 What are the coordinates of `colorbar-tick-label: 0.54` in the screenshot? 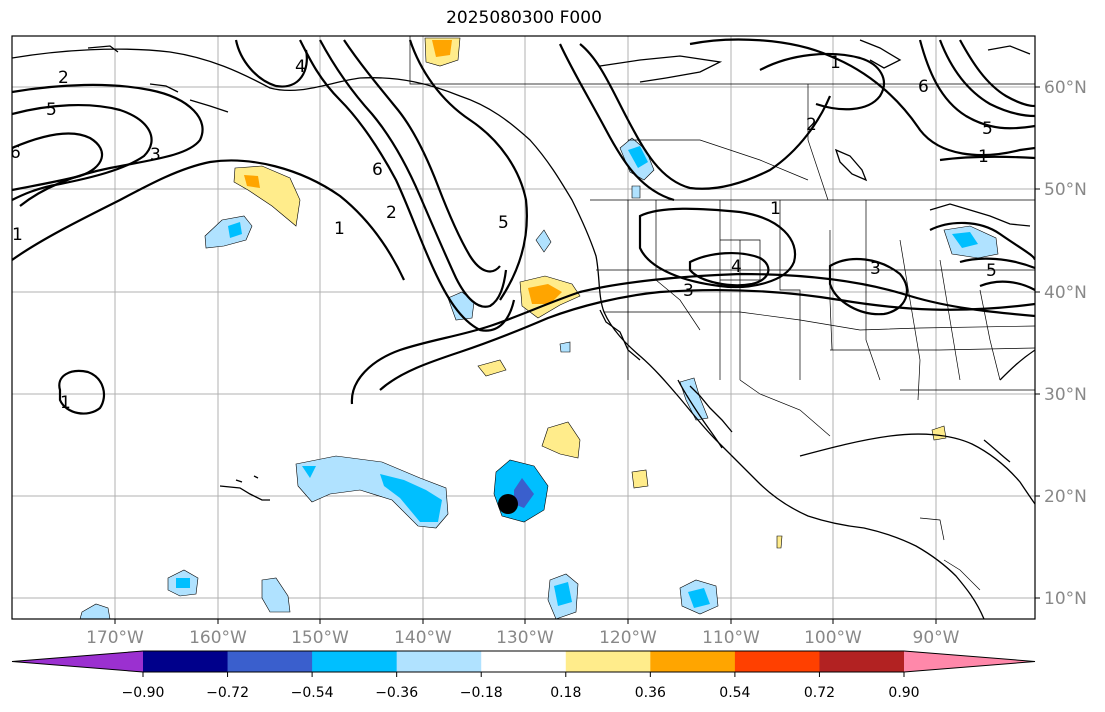 It's located at (734, 693).